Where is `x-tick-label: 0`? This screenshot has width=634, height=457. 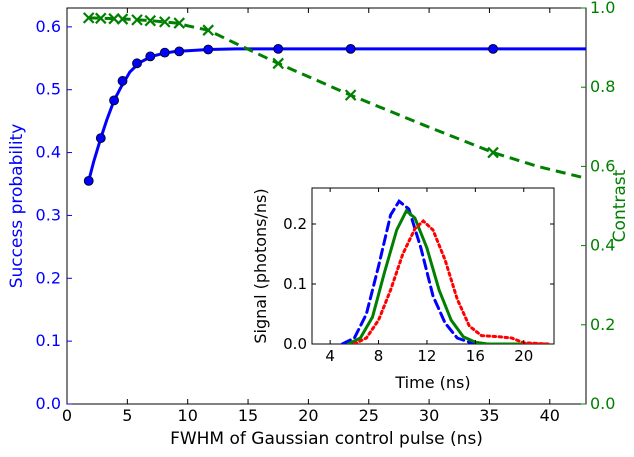
x-tick-label: 0 is located at coordinates (67, 415).